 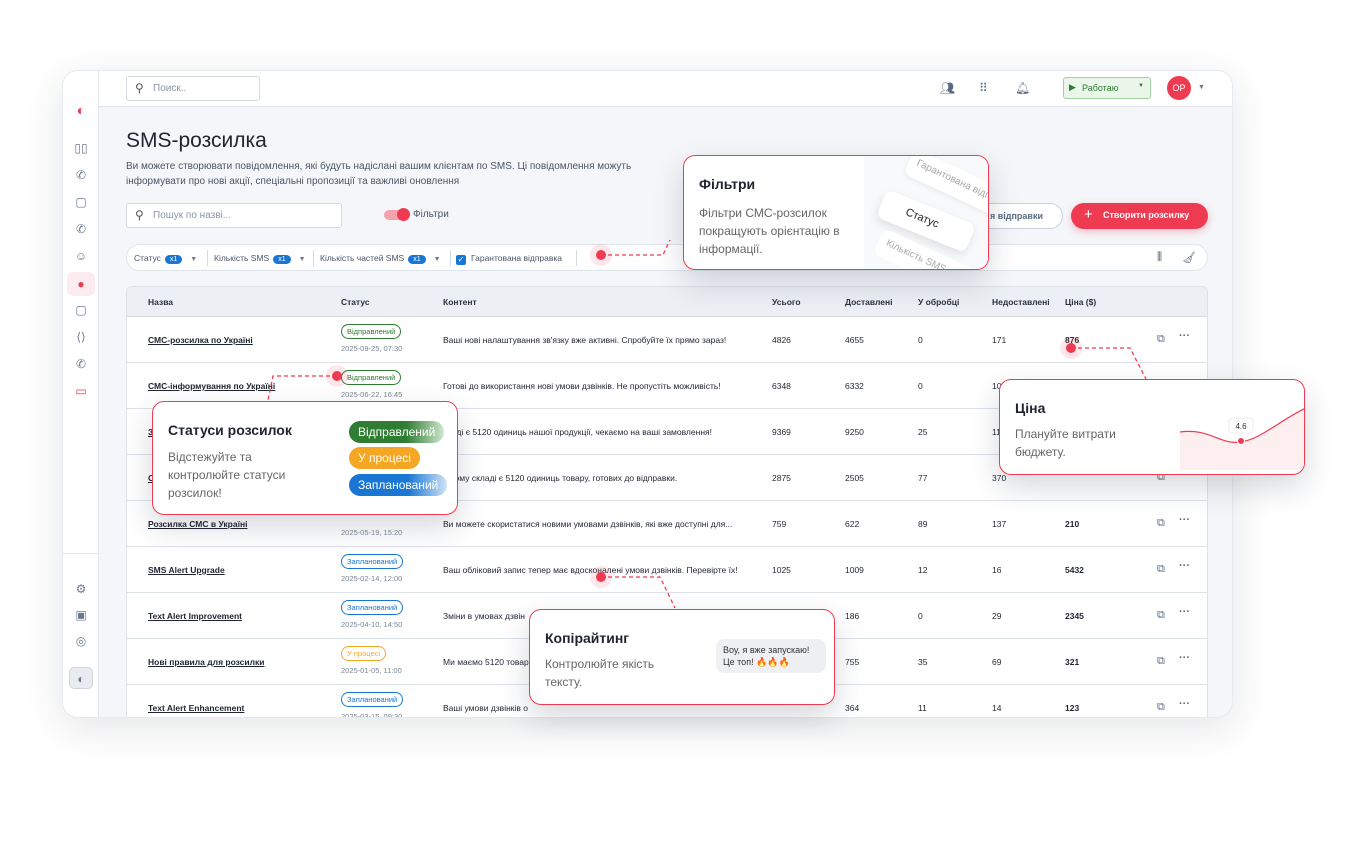 What do you see at coordinates (1081, 302) in the screenshot?
I see `column-header: Ціна ($)` at bounding box center [1081, 302].